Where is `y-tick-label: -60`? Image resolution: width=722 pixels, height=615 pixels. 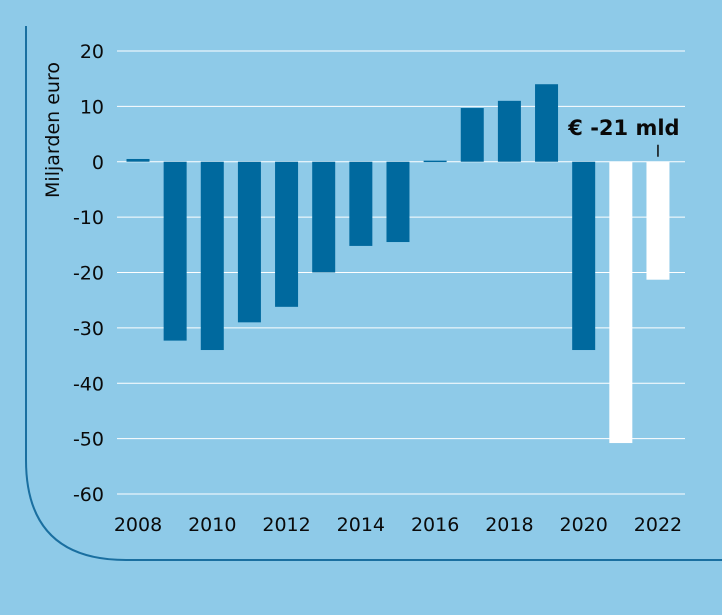
y-tick-label: -60 is located at coordinates (88, 495).